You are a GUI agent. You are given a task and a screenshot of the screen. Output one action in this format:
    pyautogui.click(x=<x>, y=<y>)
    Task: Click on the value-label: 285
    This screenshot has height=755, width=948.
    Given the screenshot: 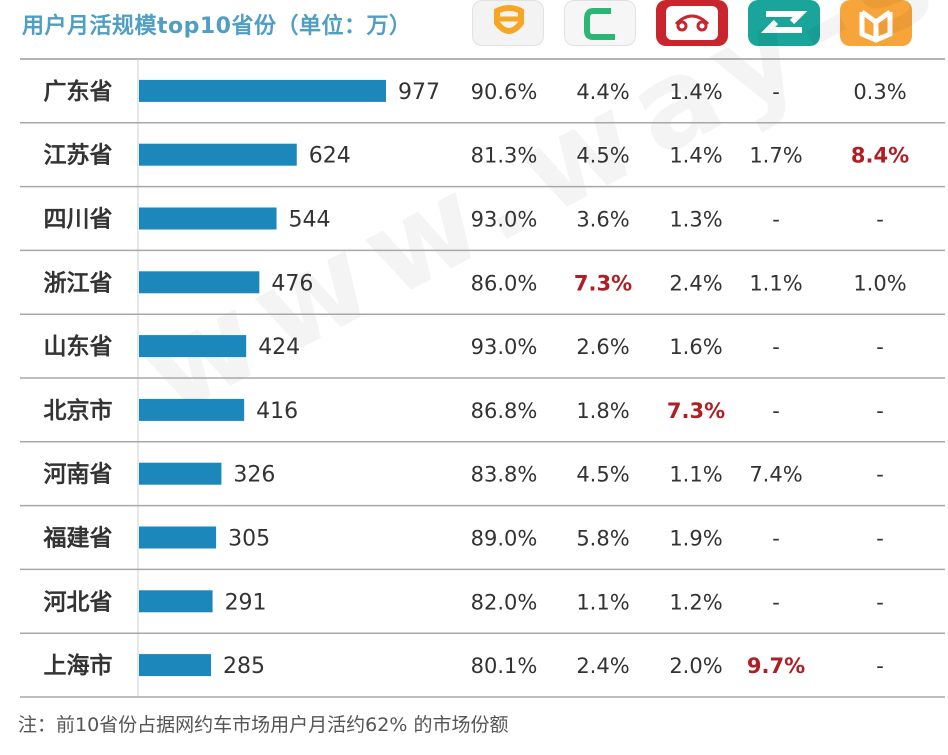 What is the action you would take?
    pyautogui.click(x=244, y=666)
    